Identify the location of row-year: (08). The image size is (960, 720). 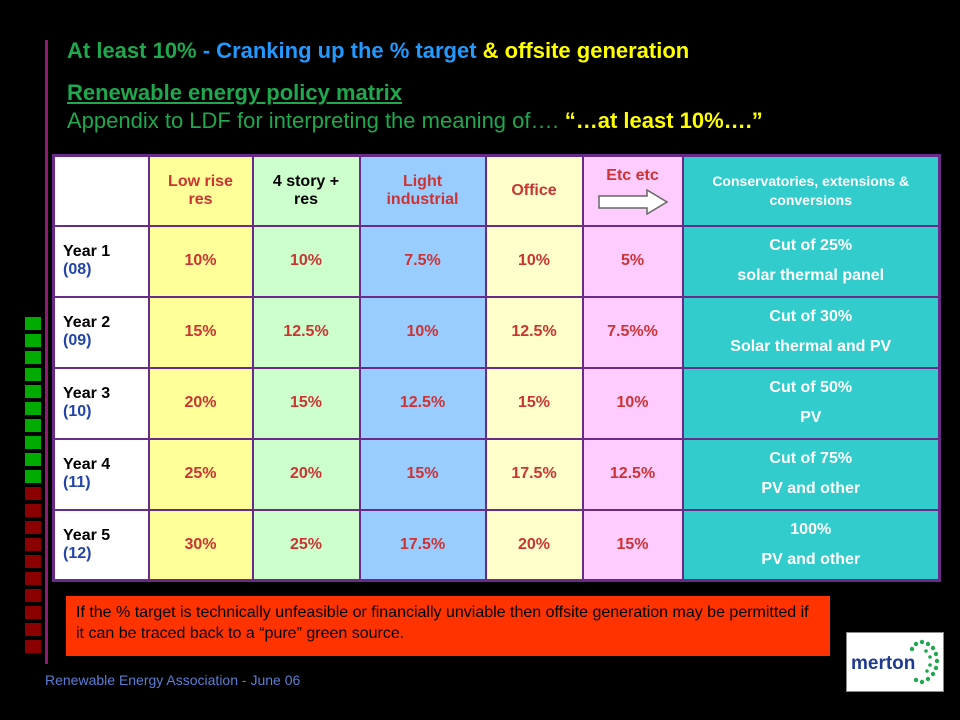
(77, 269).